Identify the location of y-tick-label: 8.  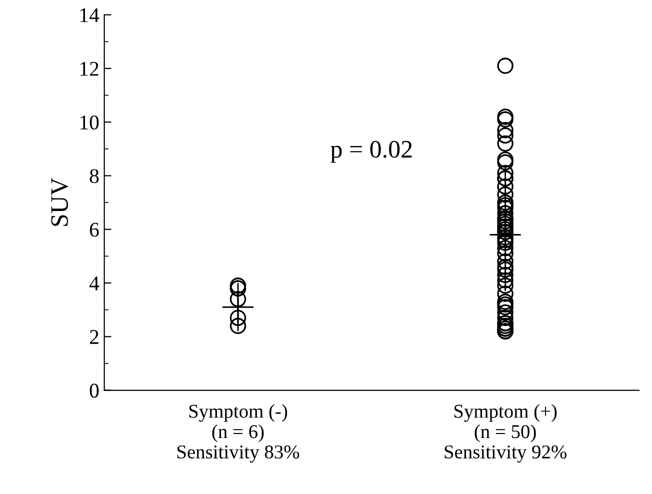
(94, 176).